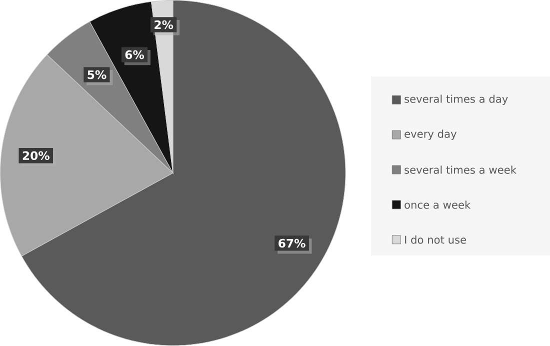 The image size is (550, 346). I want to click on data-label: 20%, so click(36, 155).